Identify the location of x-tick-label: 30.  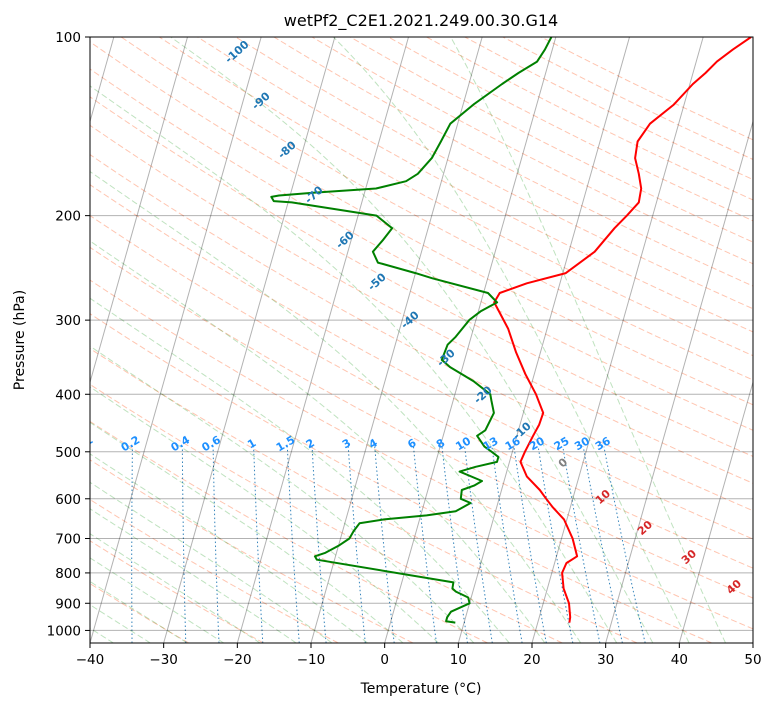
(605, 660).